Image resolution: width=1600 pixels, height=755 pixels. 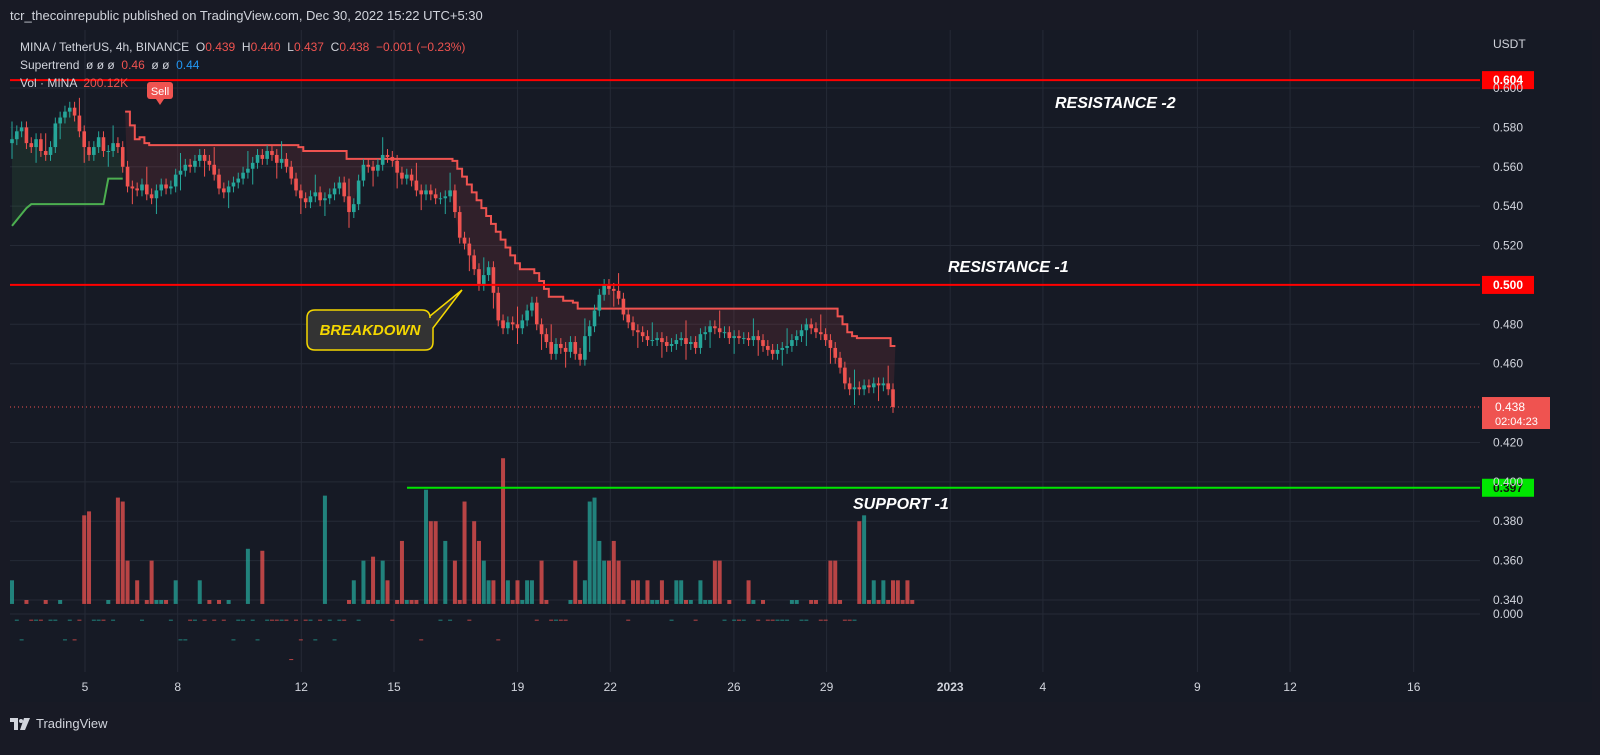 What do you see at coordinates (1115, 103) in the screenshot?
I see `level-name-label: RESISTANCE -2` at bounding box center [1115, 103].